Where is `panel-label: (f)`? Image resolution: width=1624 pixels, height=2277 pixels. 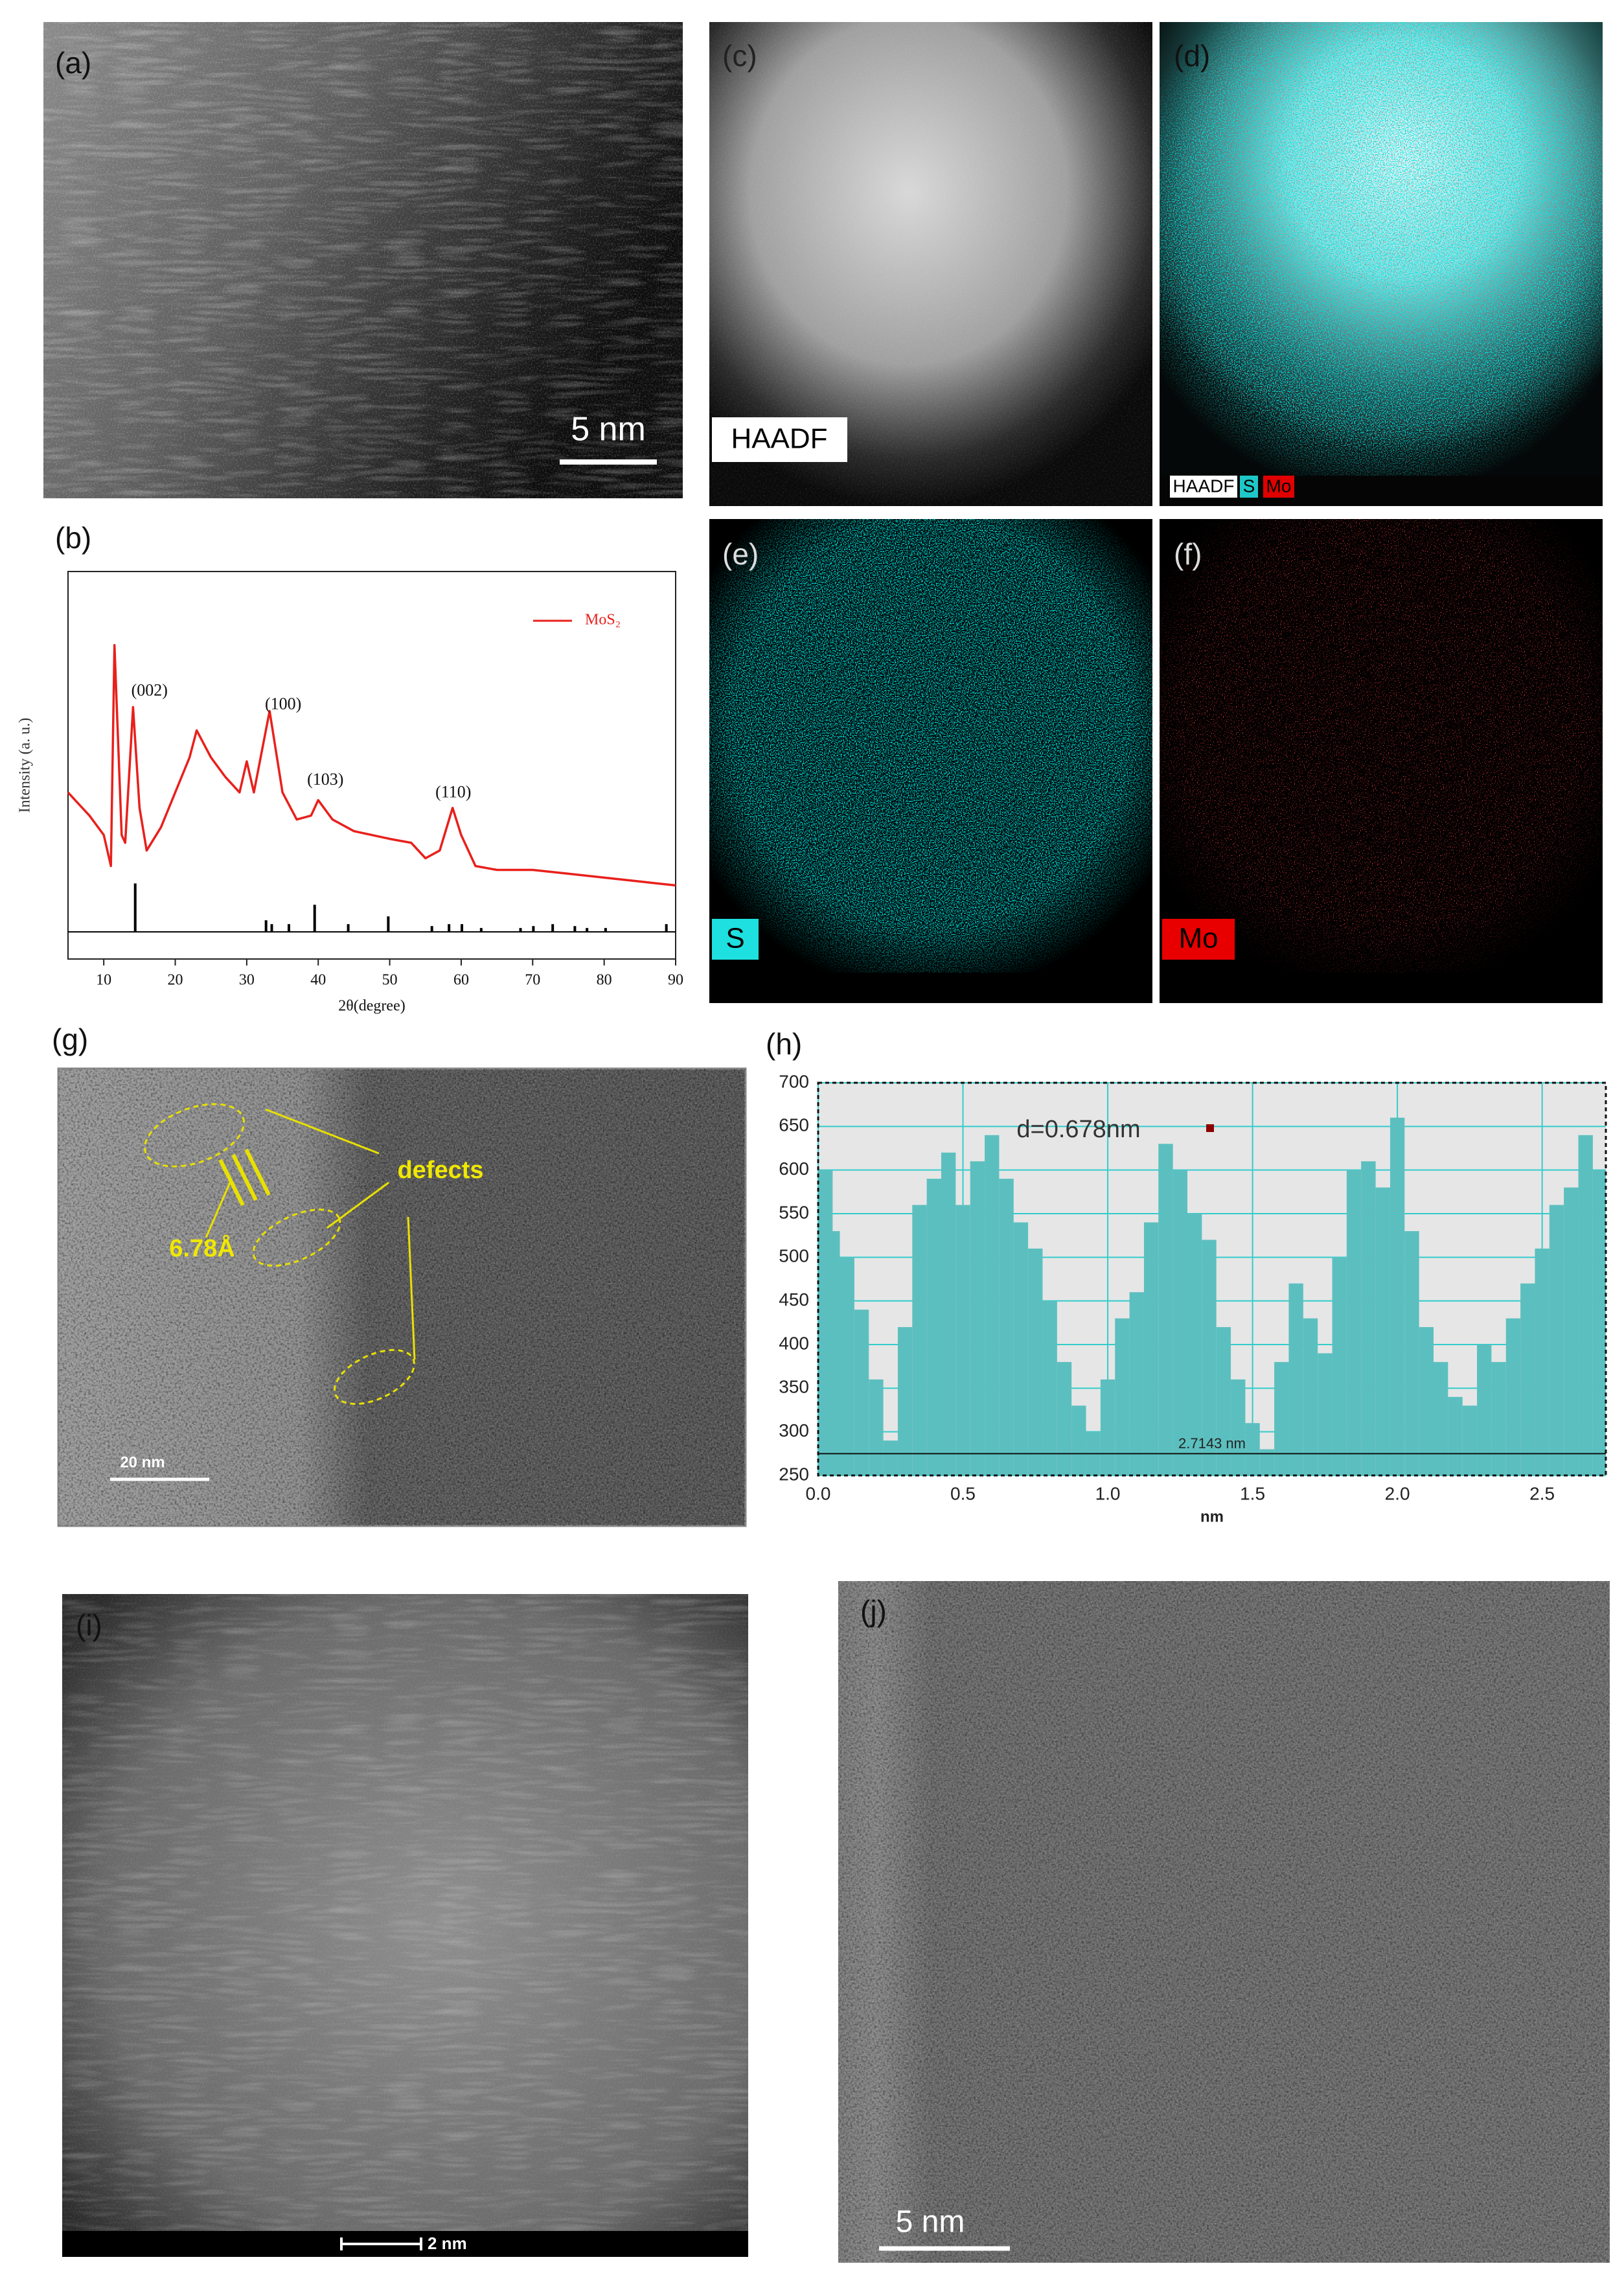 panel-label: (f) is located at coordinates (1188, 554).